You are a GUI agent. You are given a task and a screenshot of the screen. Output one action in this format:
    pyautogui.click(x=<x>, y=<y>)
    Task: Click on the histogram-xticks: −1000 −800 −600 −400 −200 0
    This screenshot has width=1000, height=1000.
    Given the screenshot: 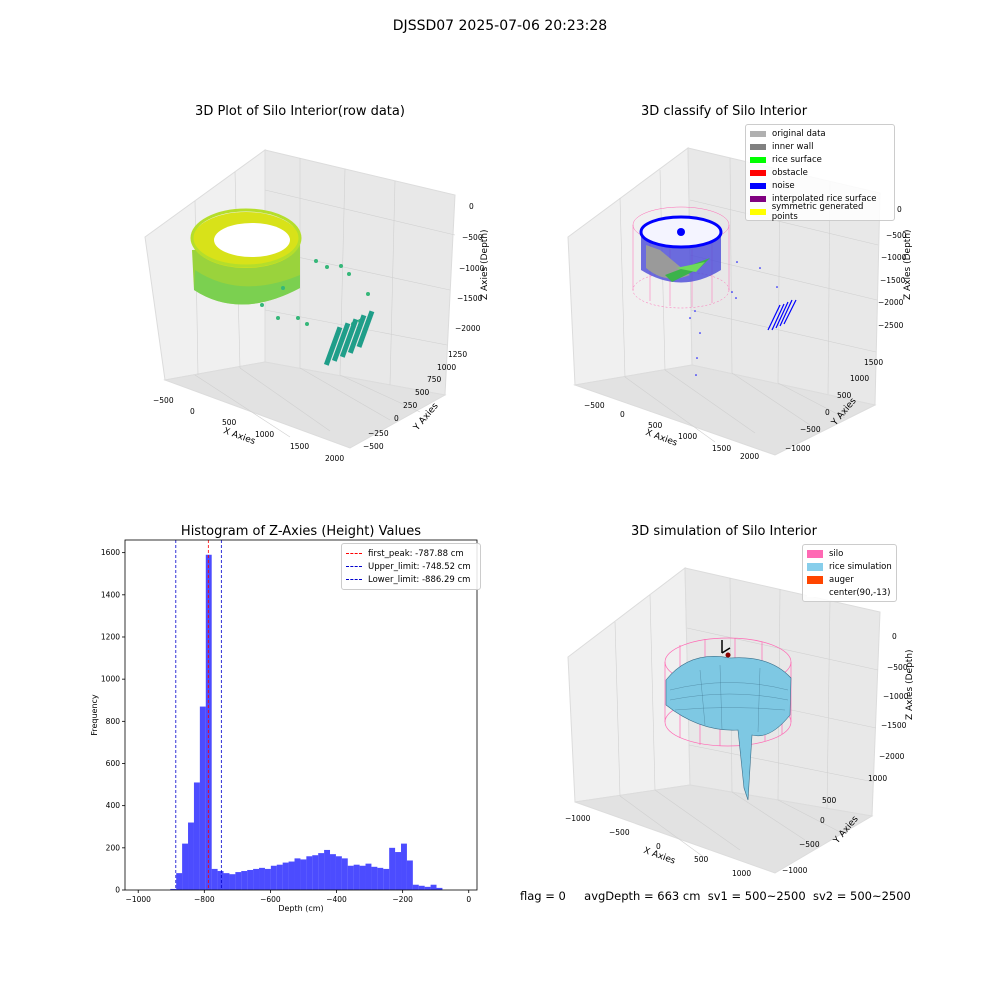 What is the action you would take?
    pyautogui.click(x=298, y=897)
    